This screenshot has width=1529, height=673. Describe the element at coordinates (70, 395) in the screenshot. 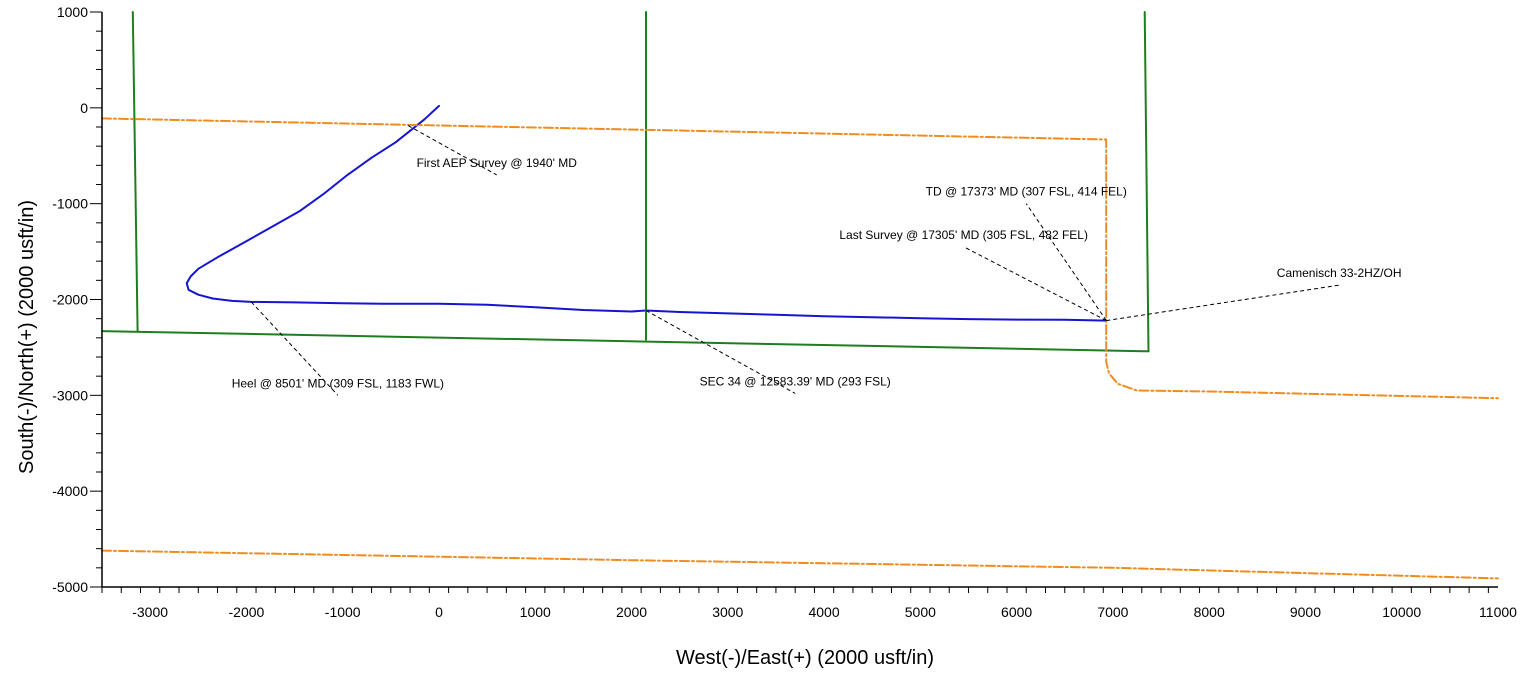

I see `y-tick-label: -3000` at that location.